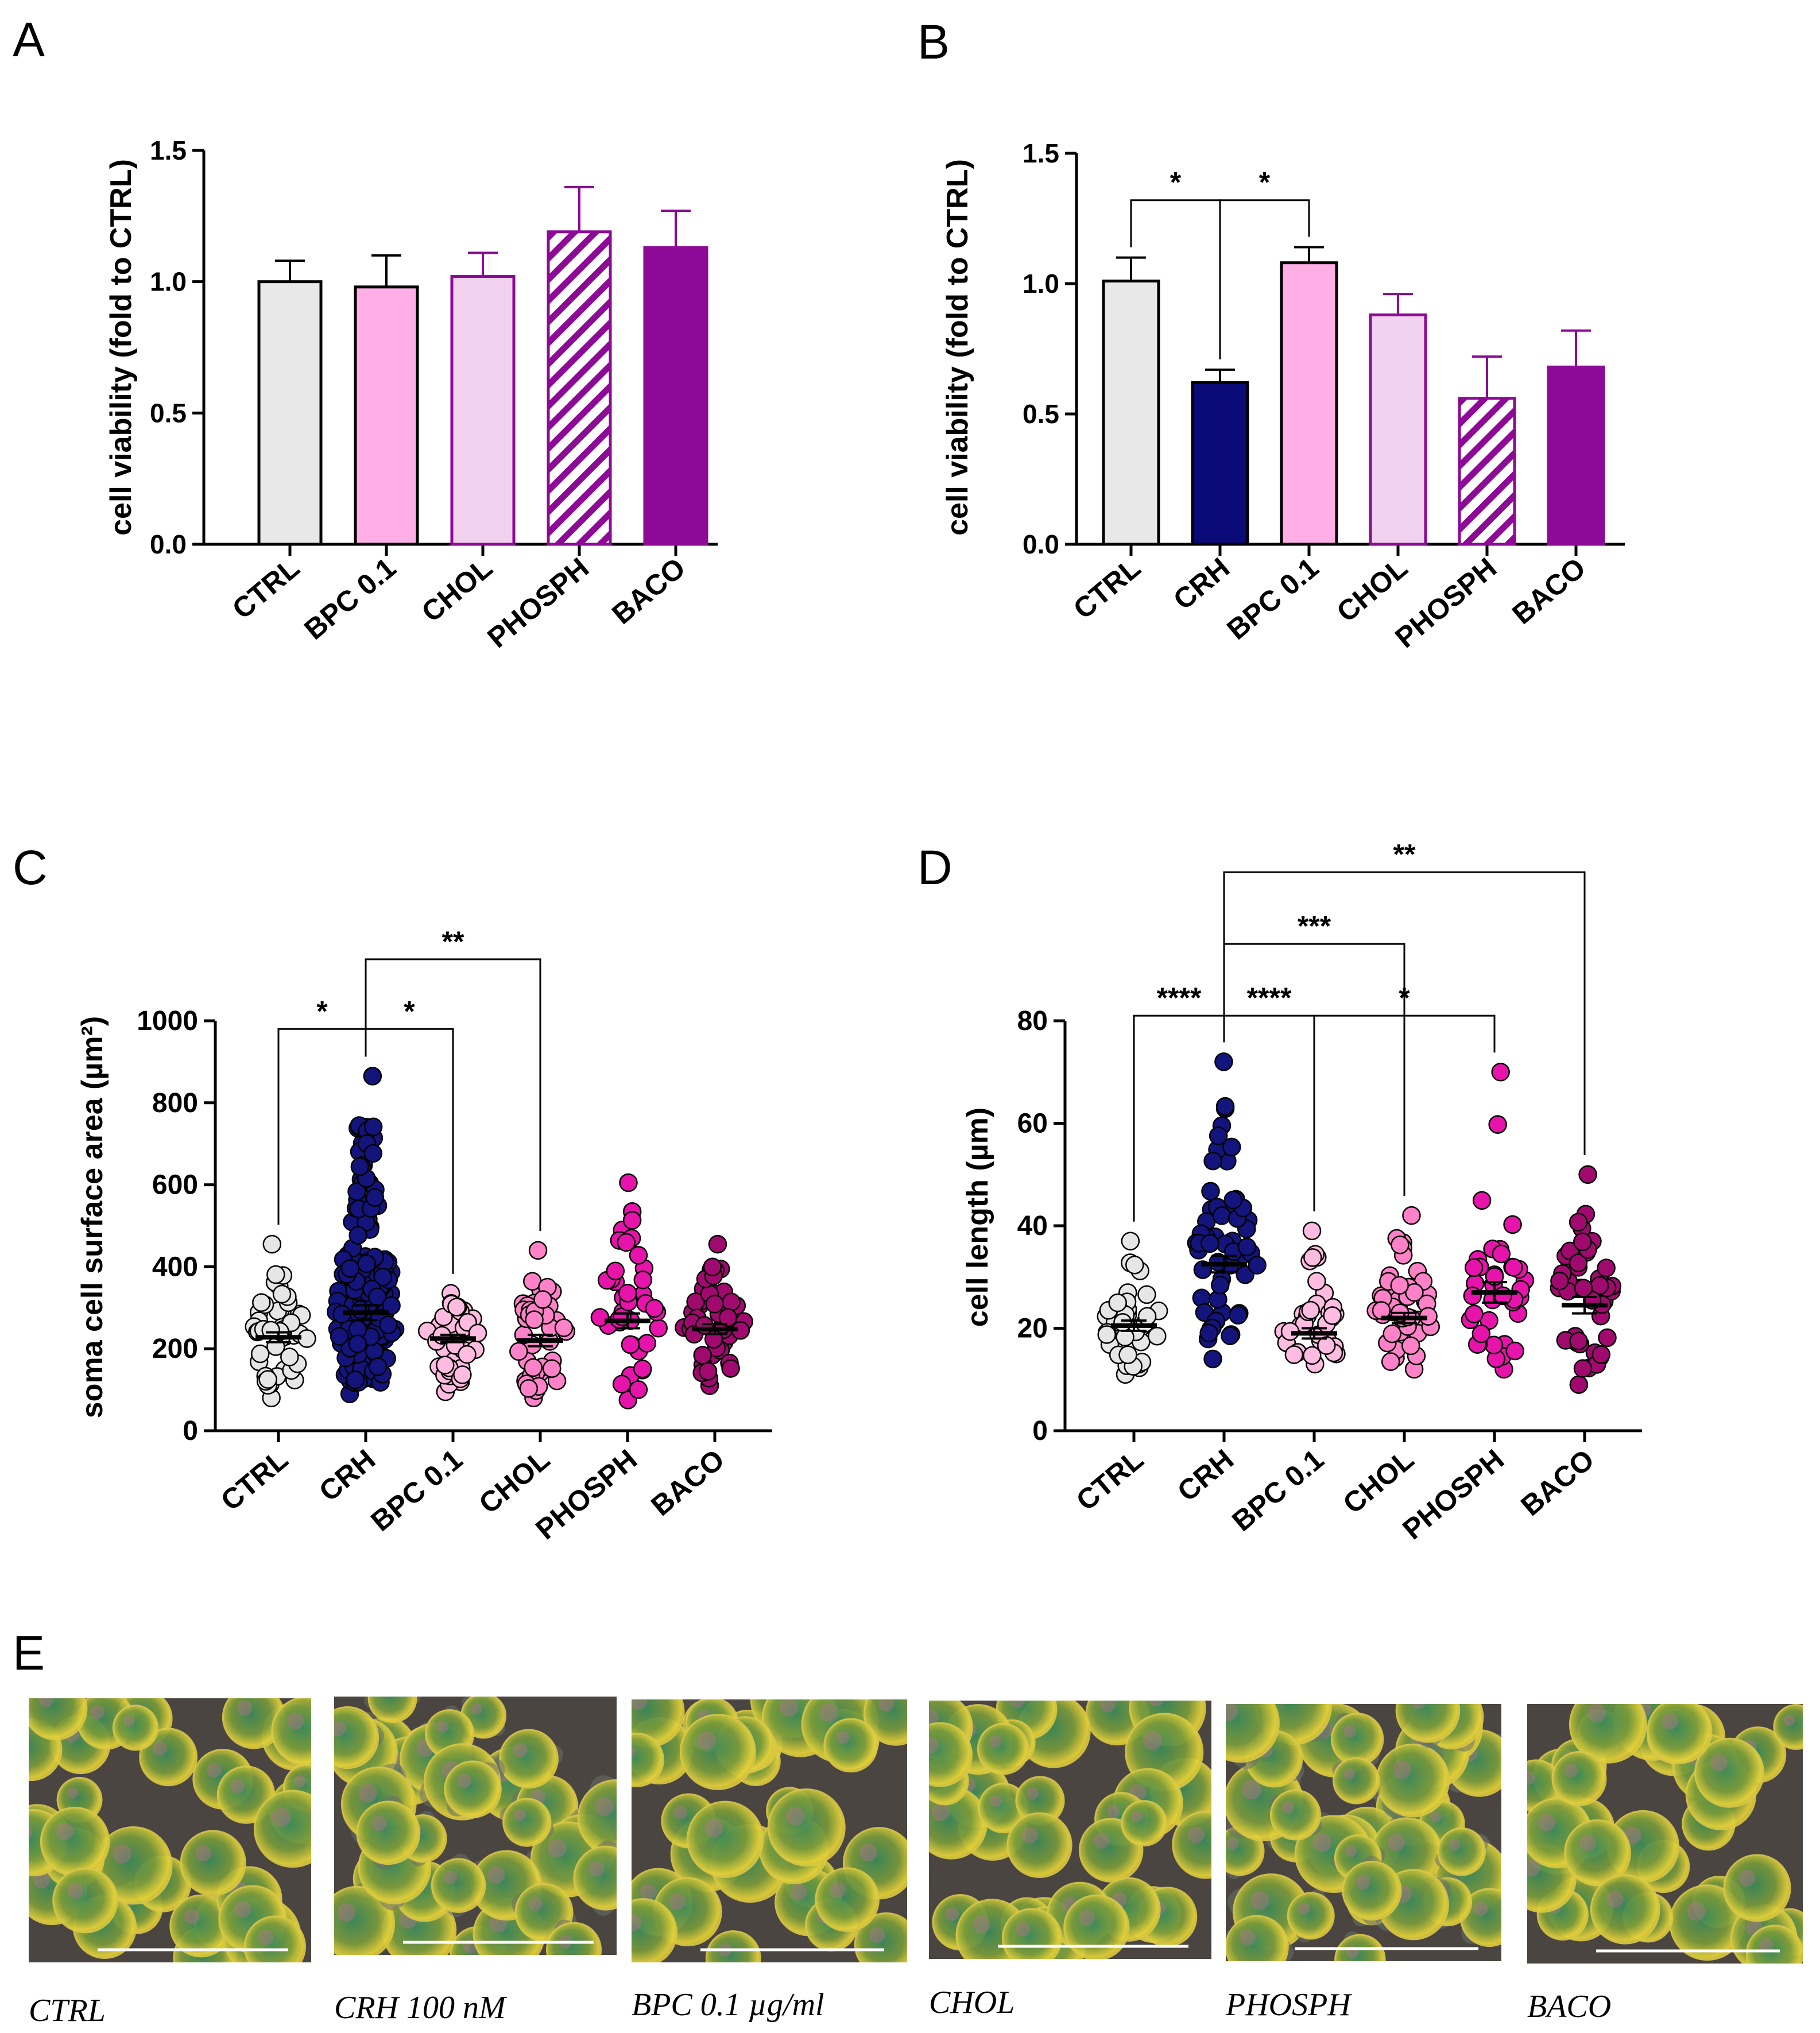 The image size is (1820, 2033). What do you see at coordinates (538, 603) in the screenshot?
I see `x-tick-label: PHOSPH` at bounding box center [538, 603].